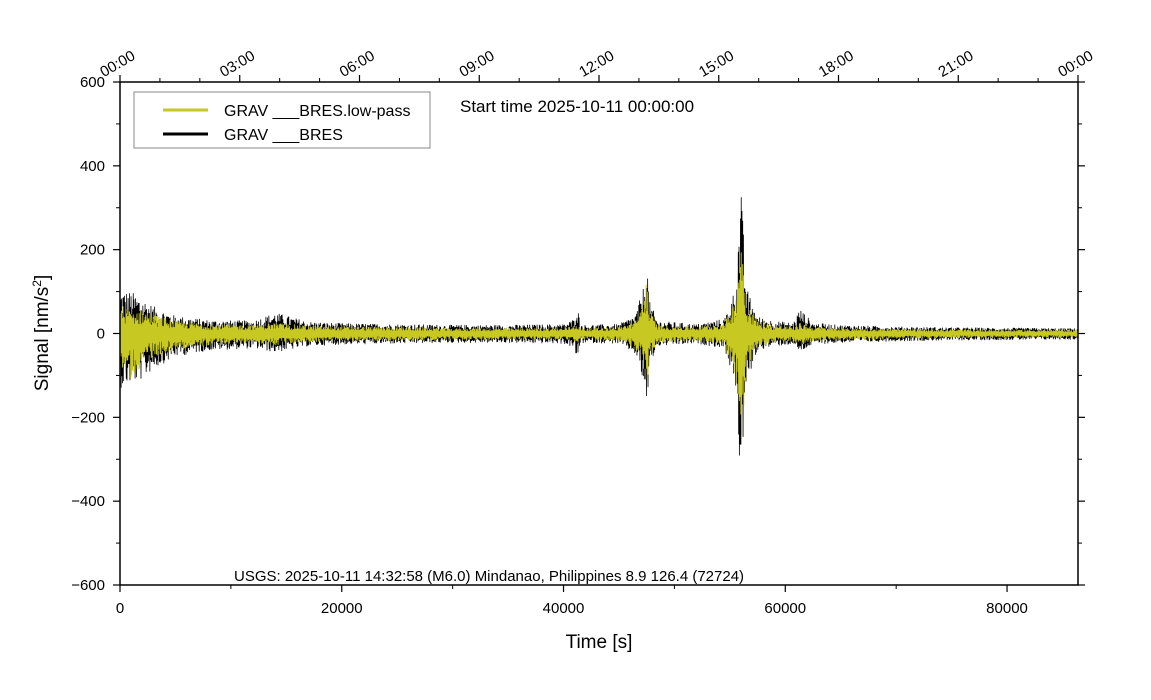 The height and width of the screenshot is (700, 1151). I want to click on y-axis-title: Signal [nm/s2], so click(41, 333).